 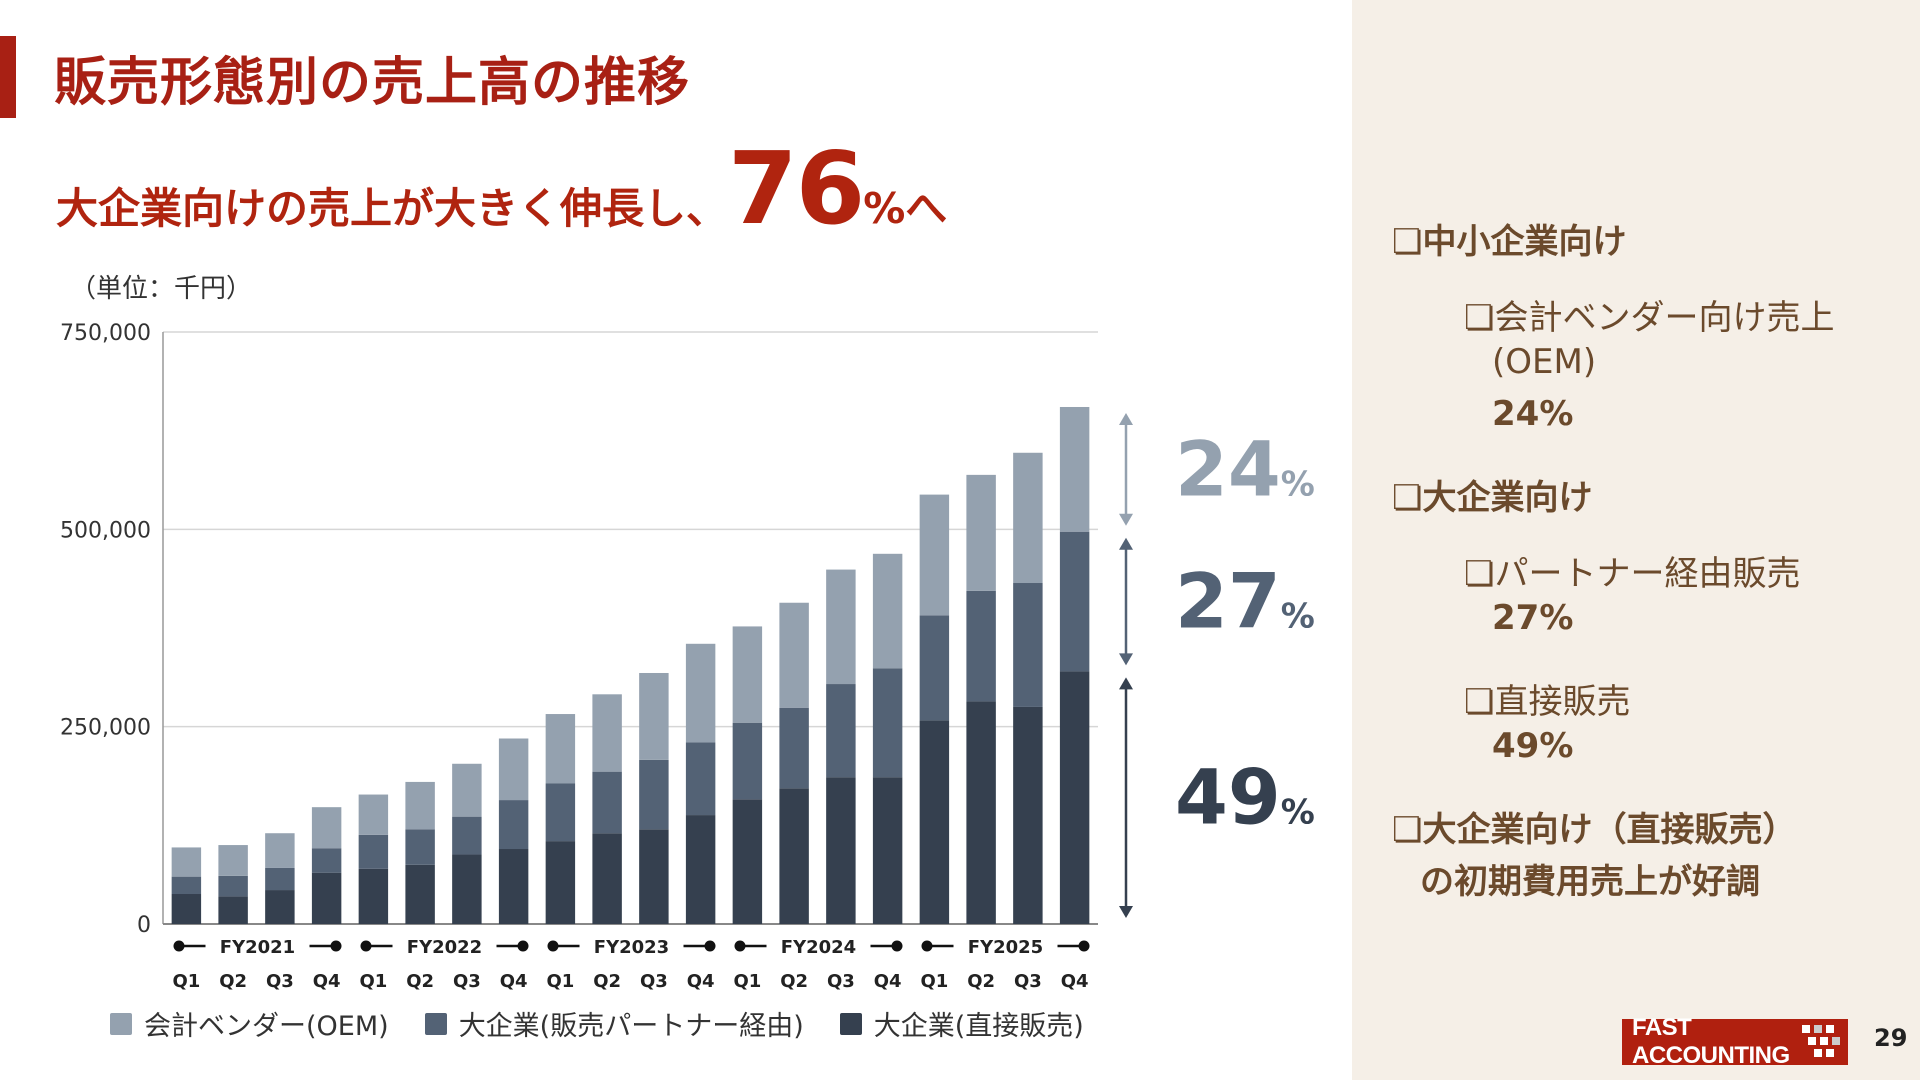 I want to click on sidebar-partner-label: ❏パートナー経由販売, so click(x=1632, y=574).